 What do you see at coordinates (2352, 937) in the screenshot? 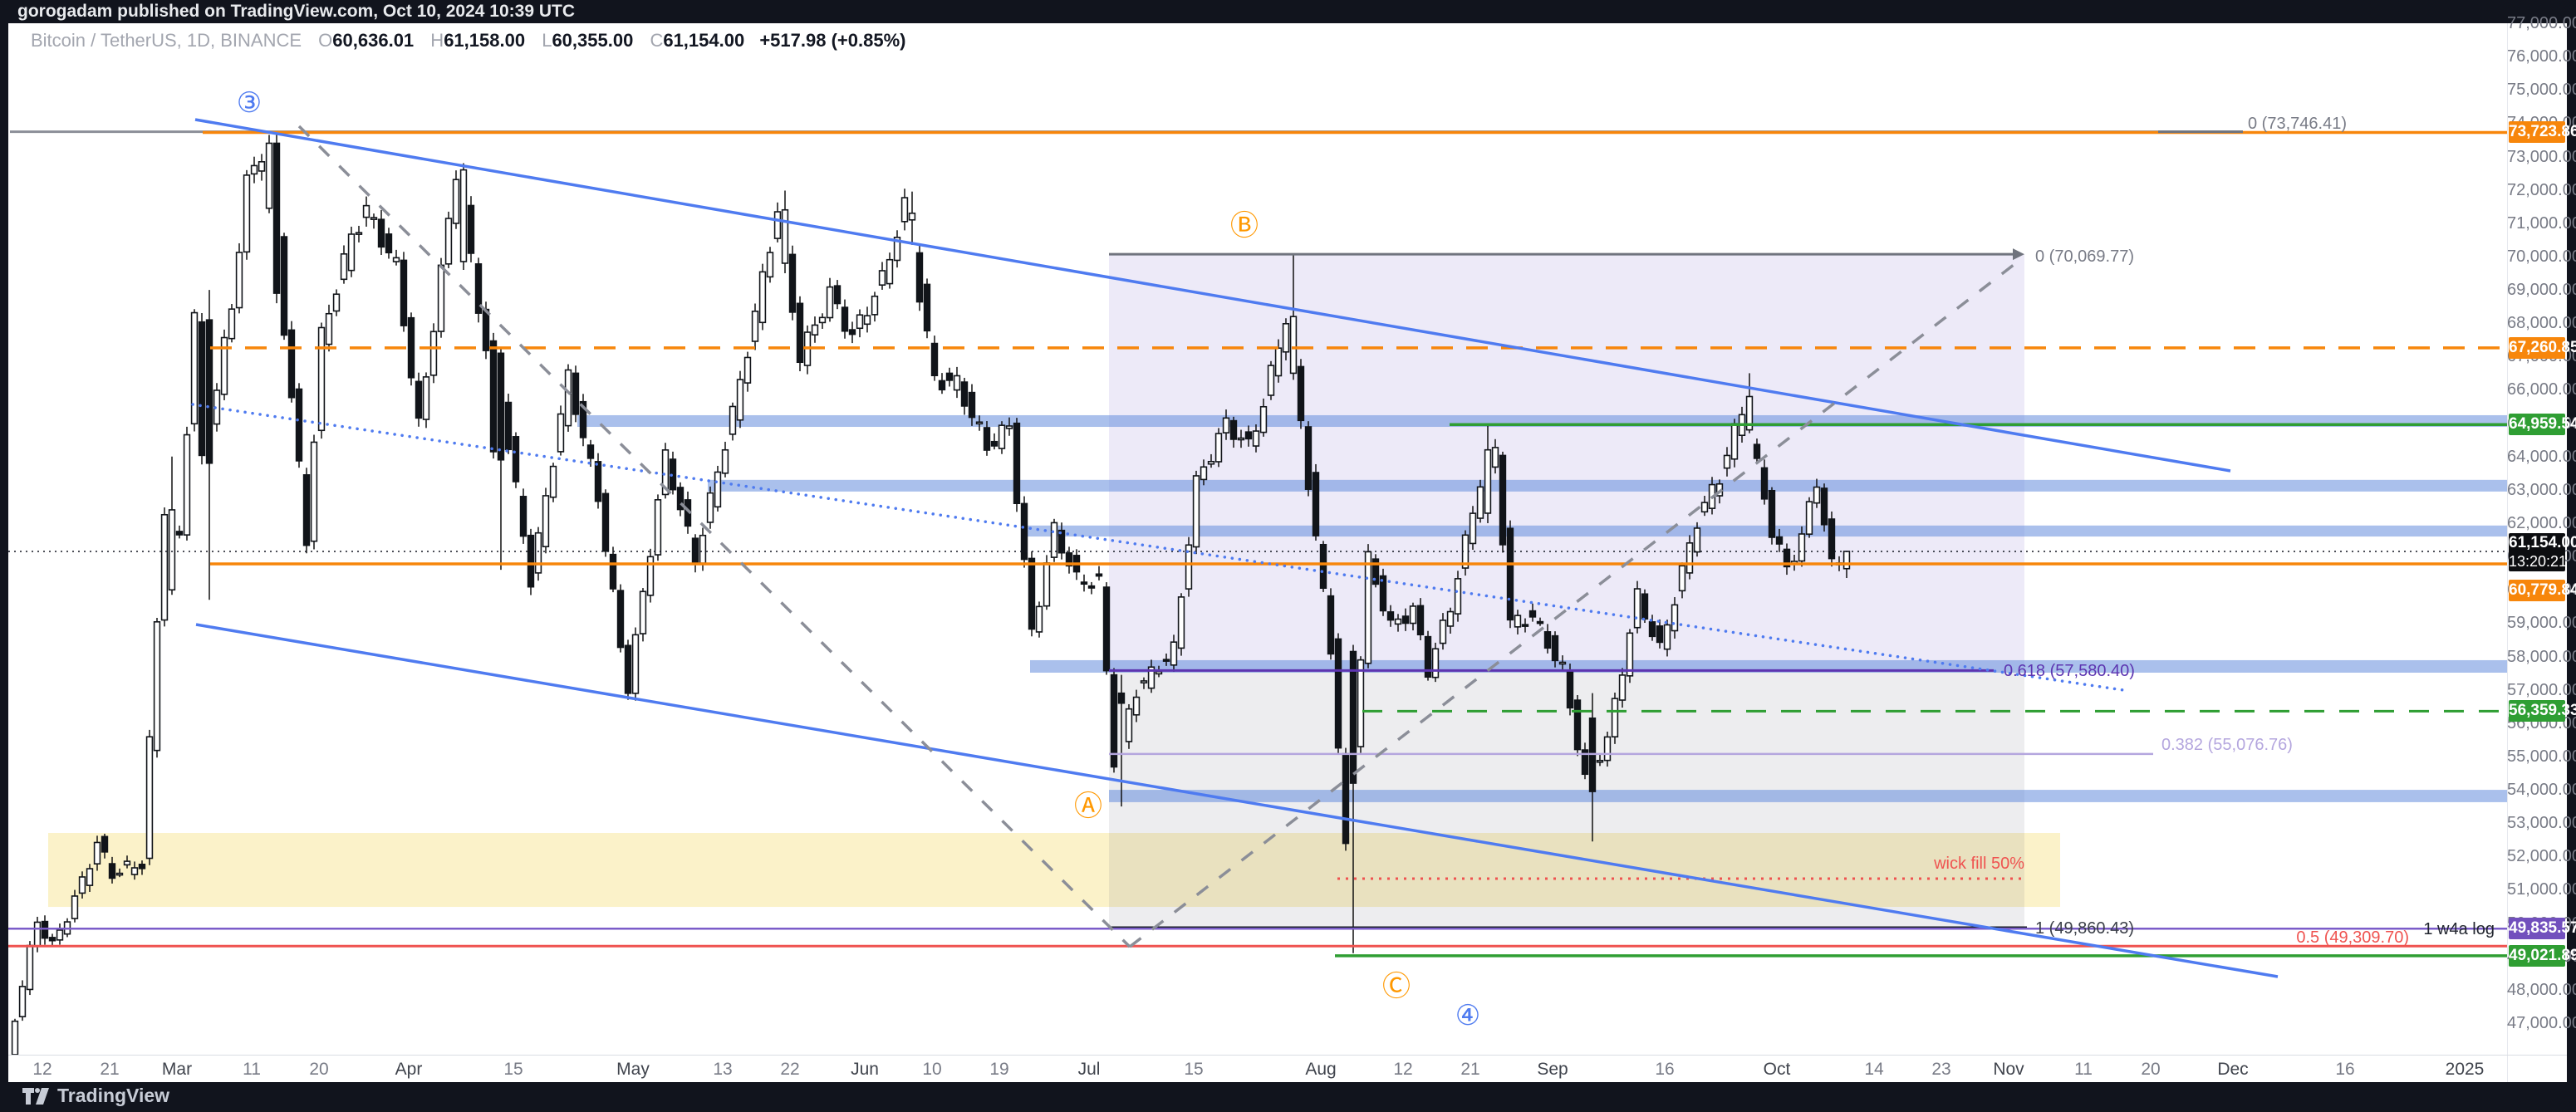
I see `drawing-label: 0.5 (49,309.70)` at bounding box center [2352, 937].